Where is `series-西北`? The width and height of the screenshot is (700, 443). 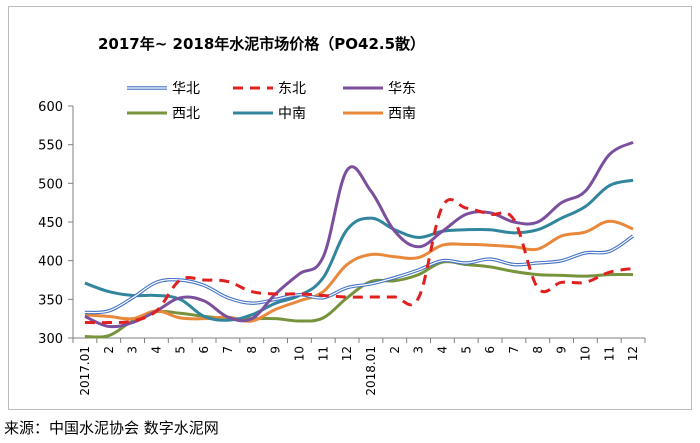
series-西北 is located at coordinates (359, 299).